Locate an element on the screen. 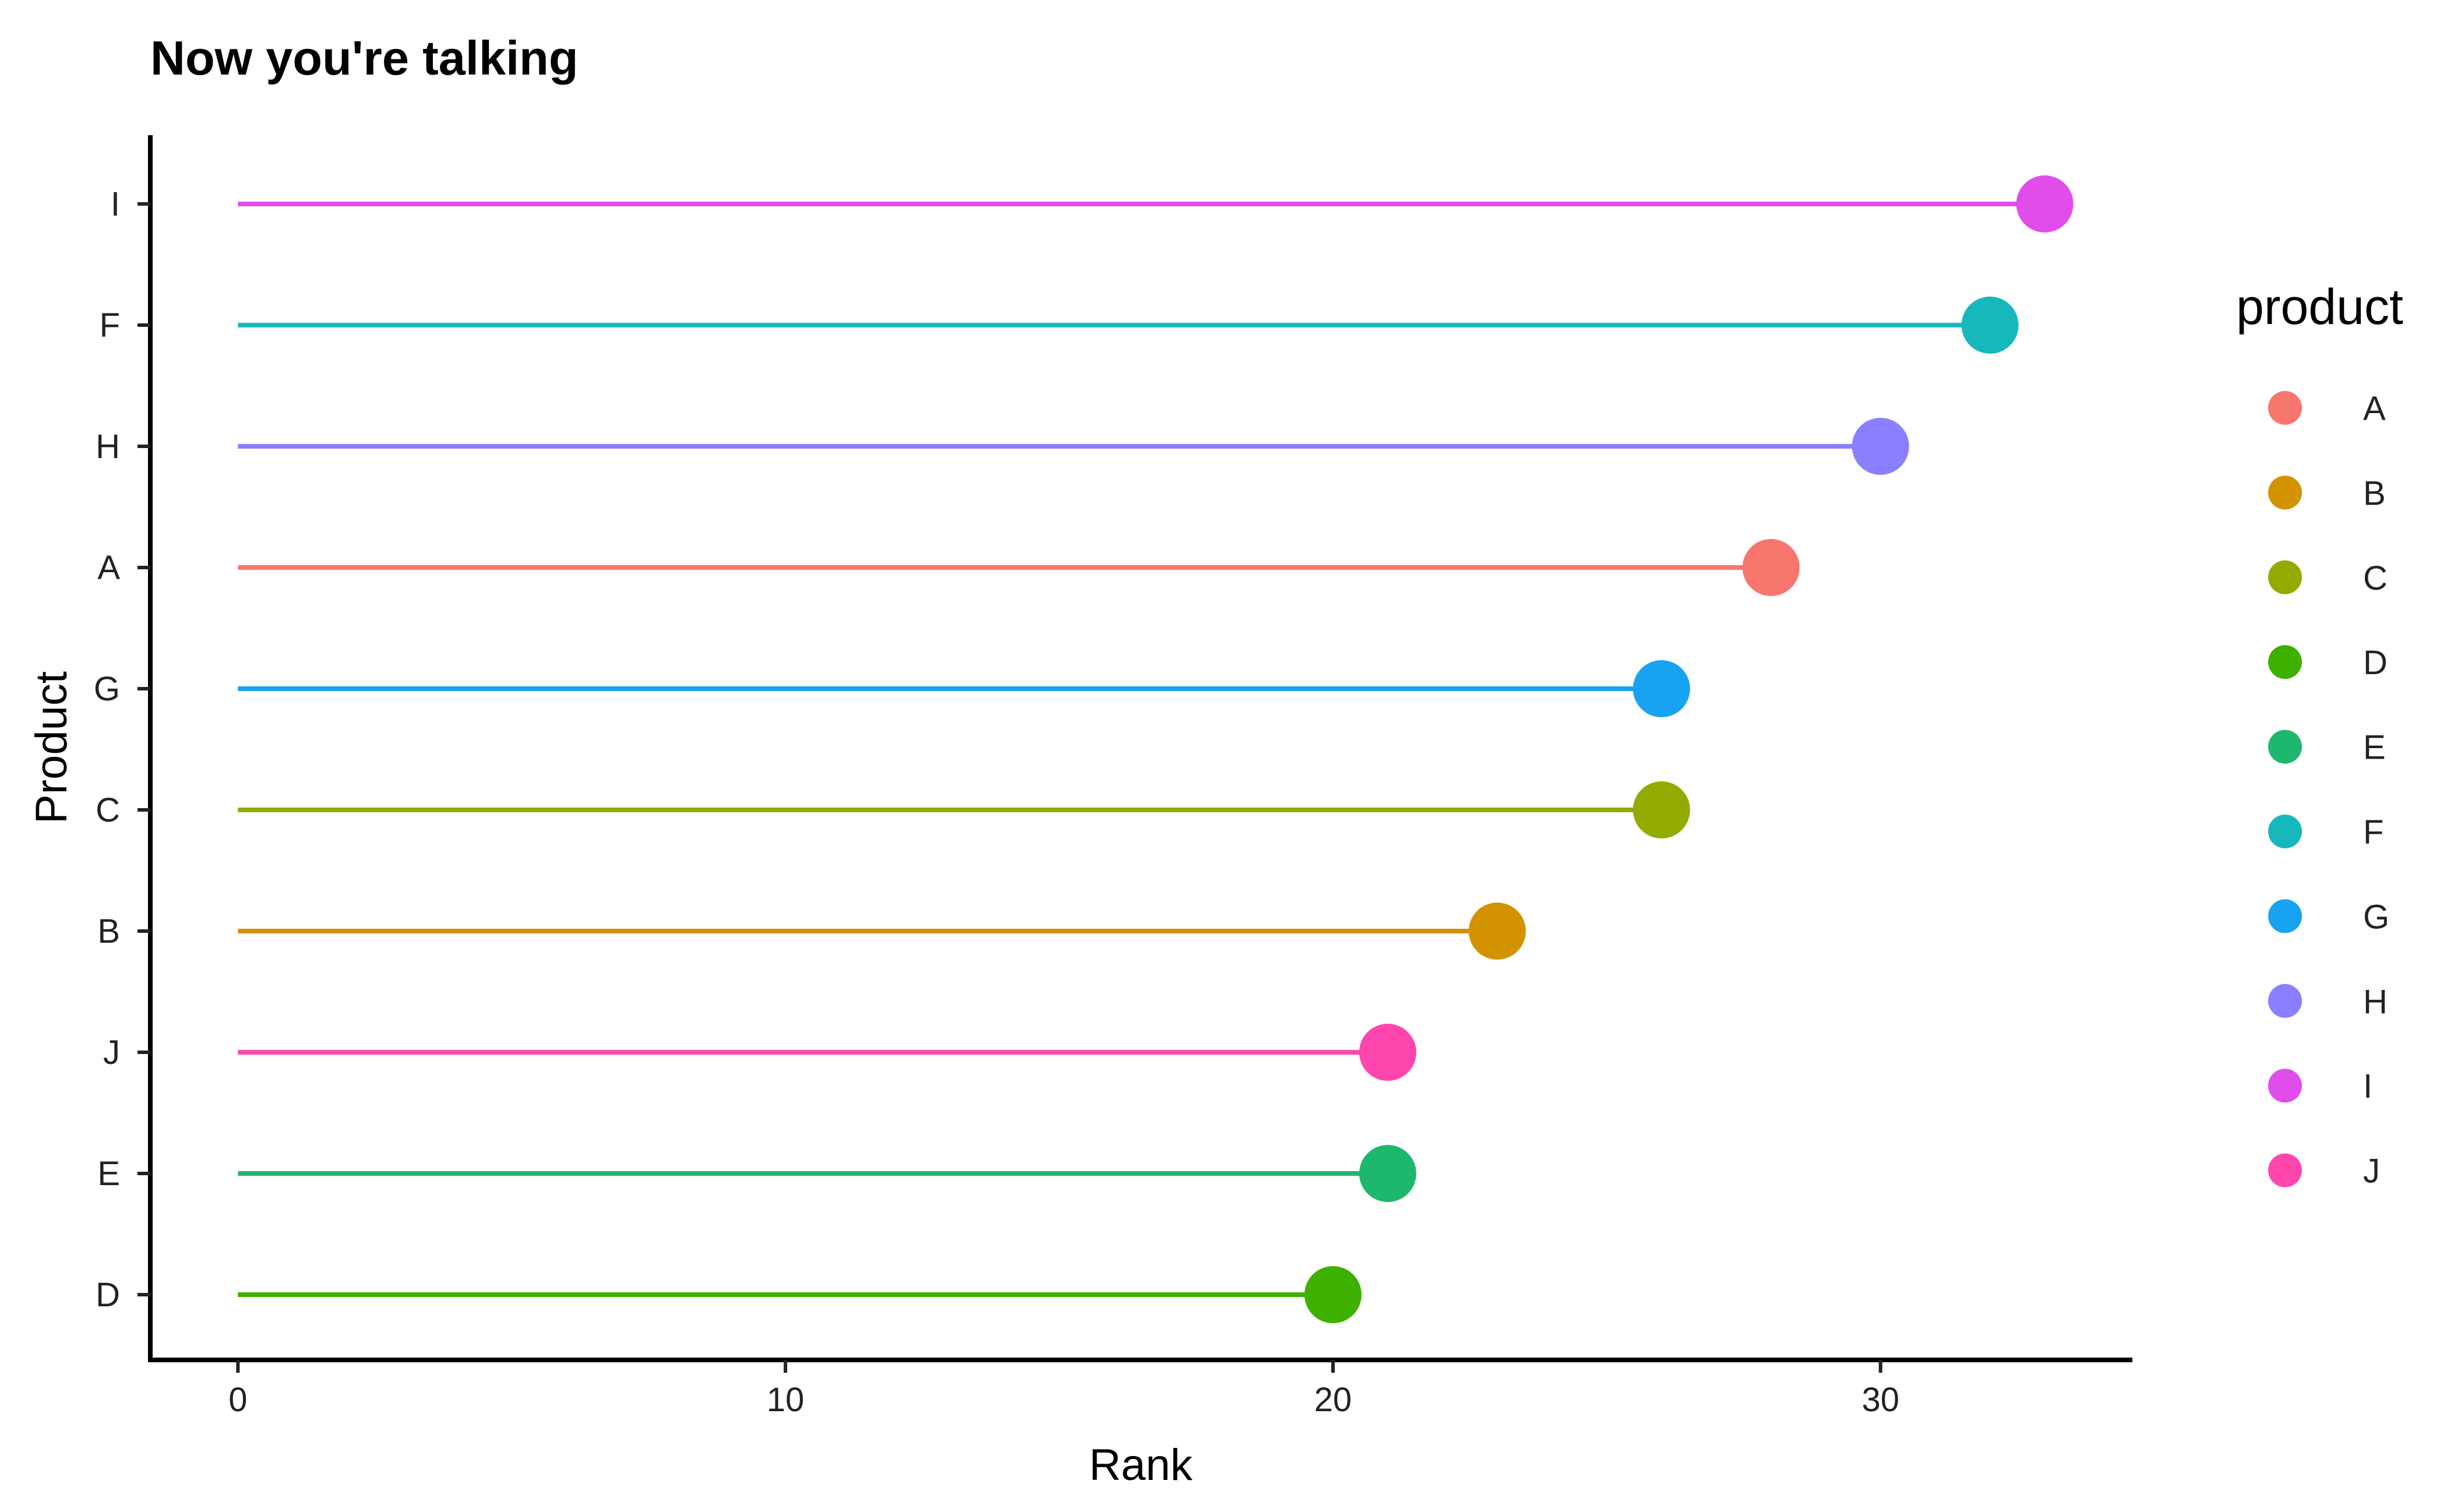  legend-label: G is located at coordinates (2376, 917).